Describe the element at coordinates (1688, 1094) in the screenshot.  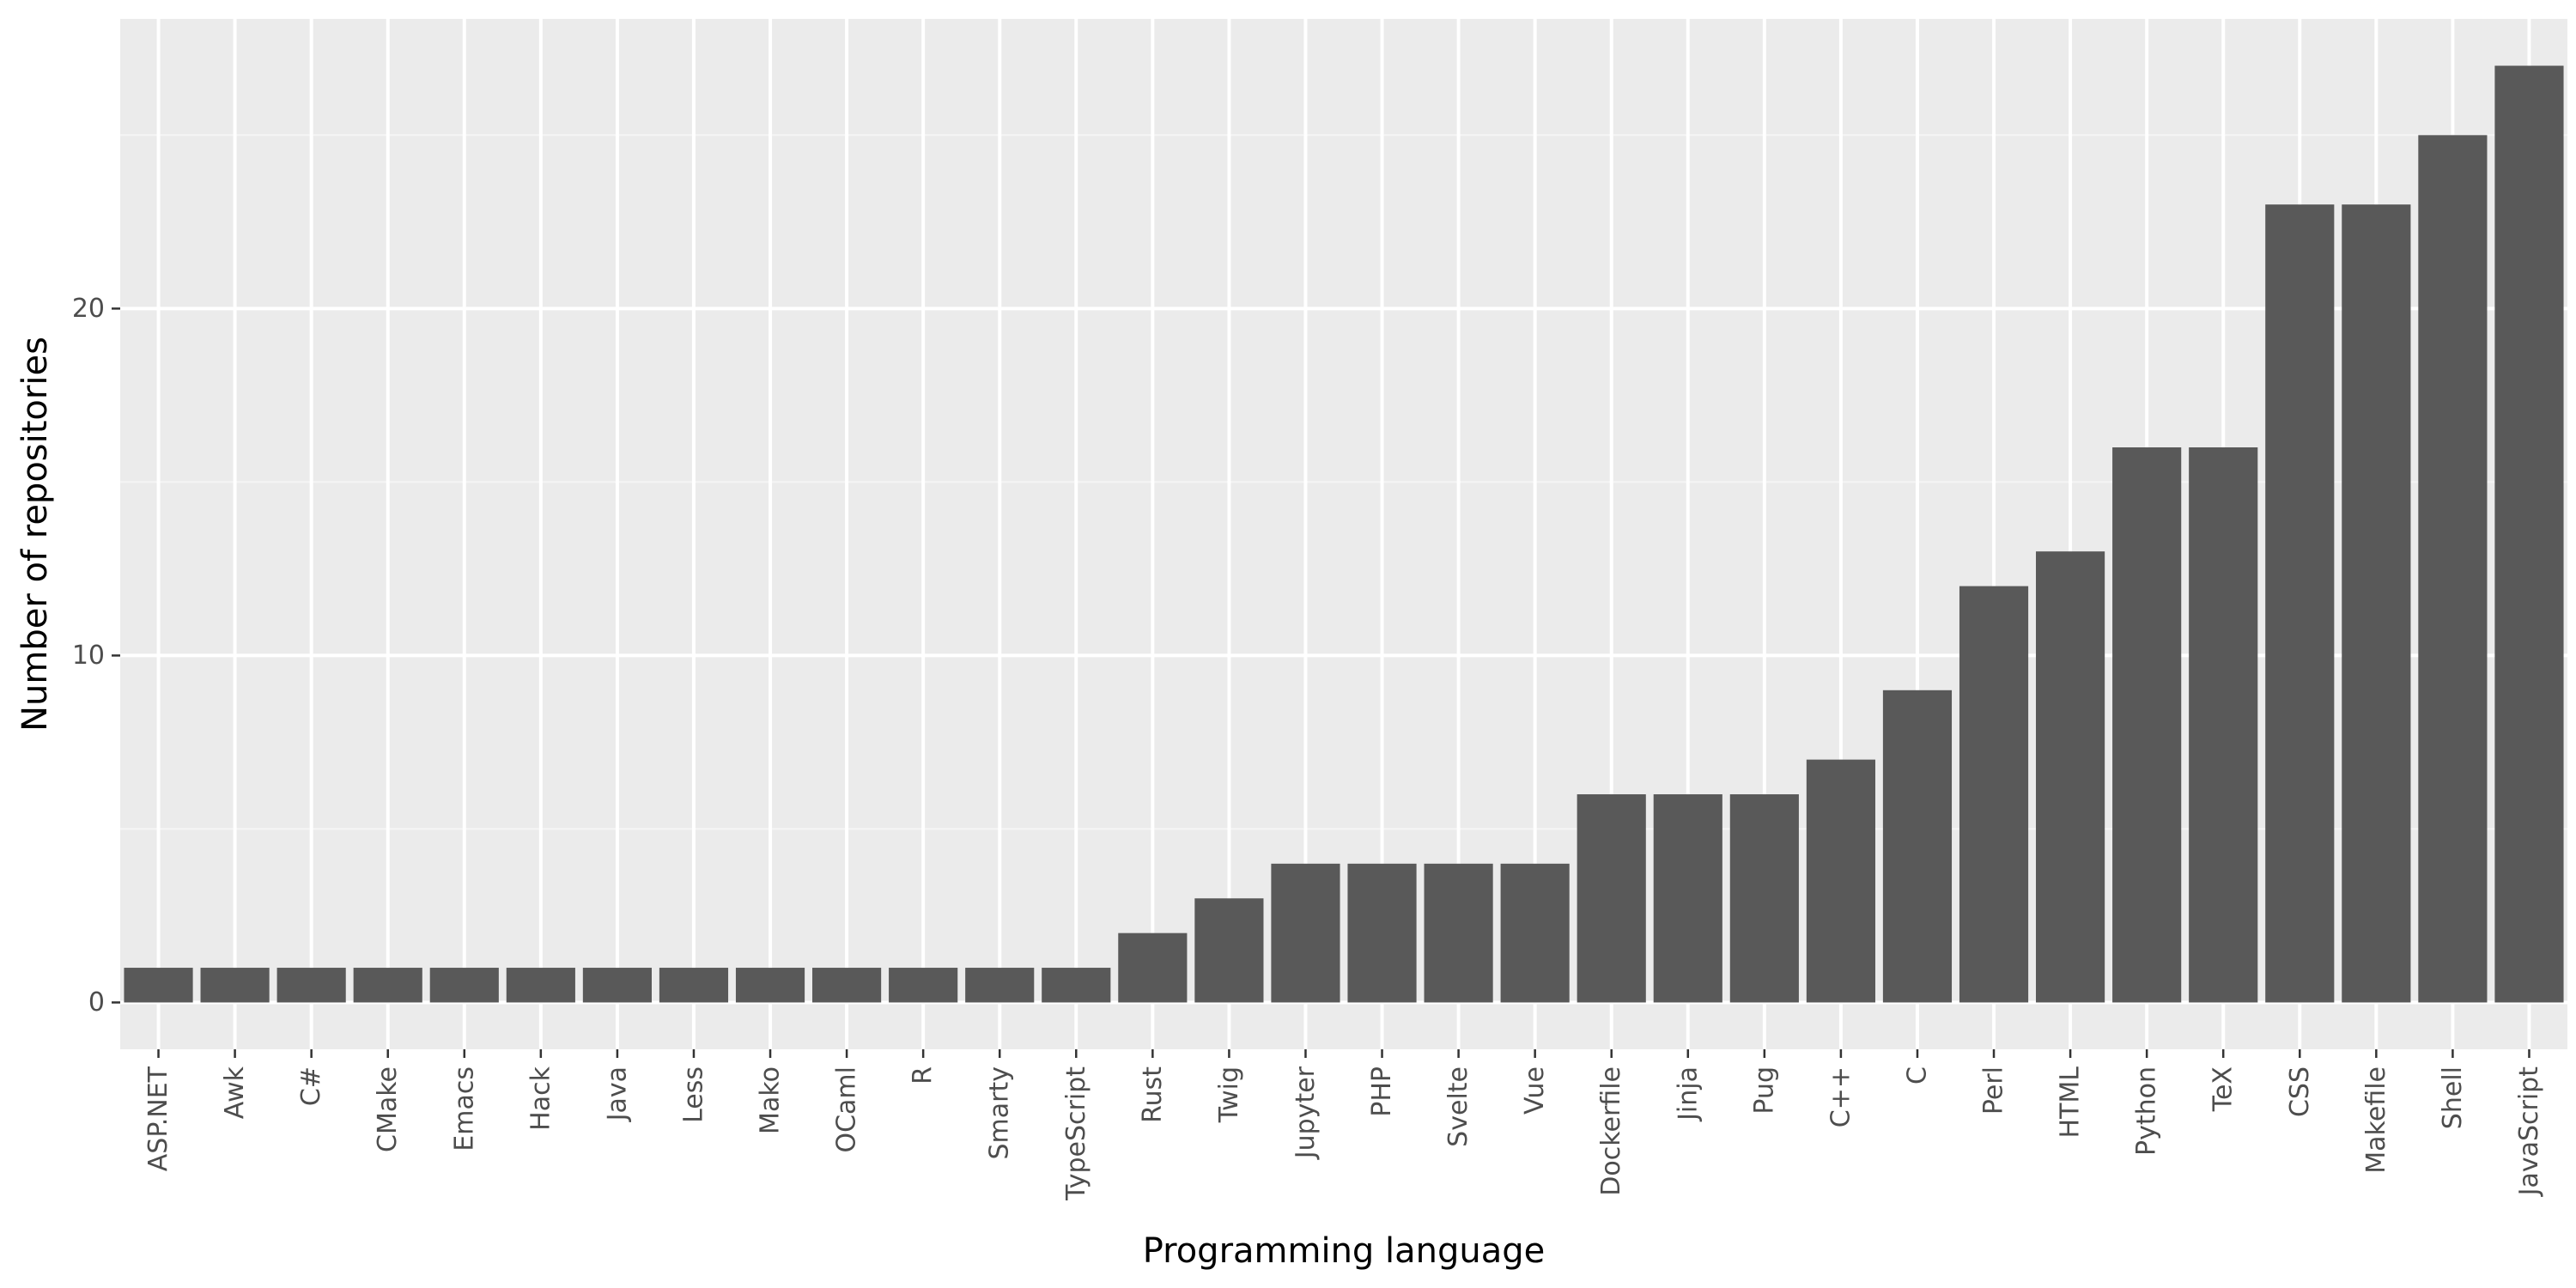
I see `x-tick-label: Jinja` at that location.